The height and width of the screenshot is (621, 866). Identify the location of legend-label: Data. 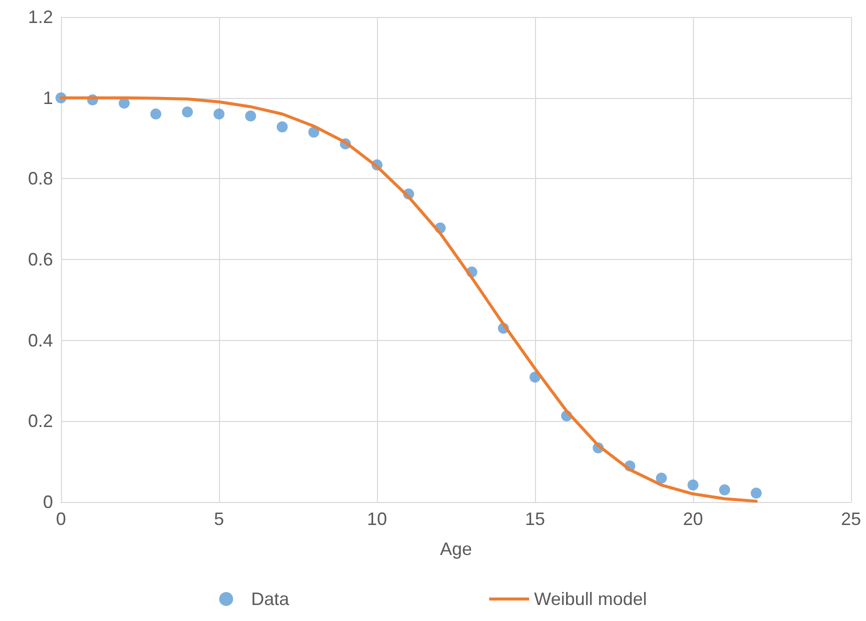
(270, 599).